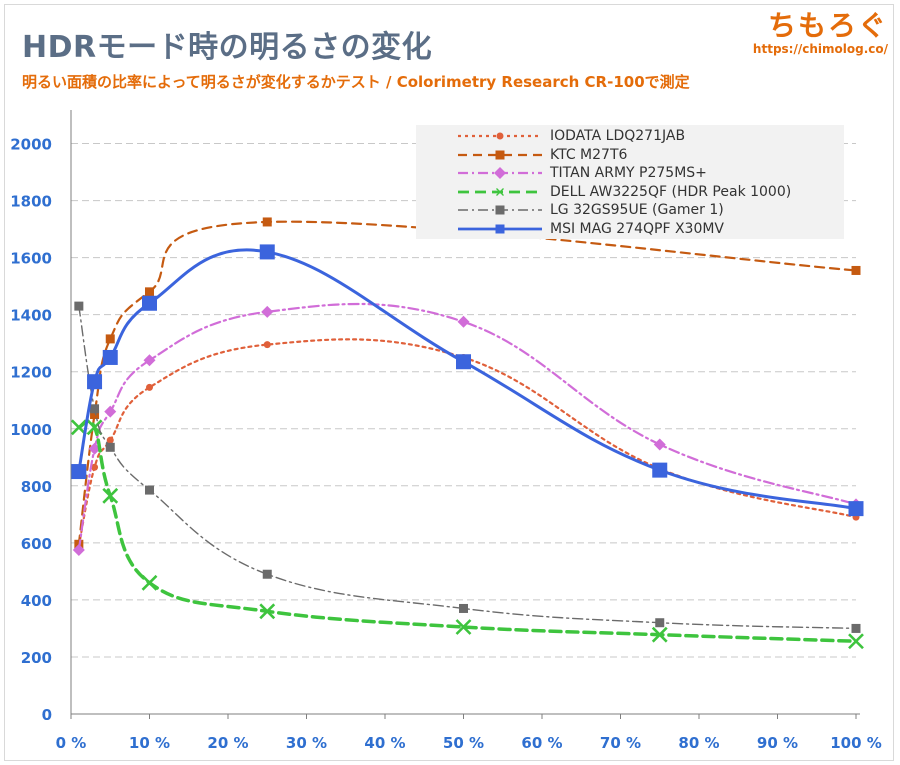 The width and height of the screenshot is (900, 765). I want to click on y-tick-label: 1200, so click(31, 373).